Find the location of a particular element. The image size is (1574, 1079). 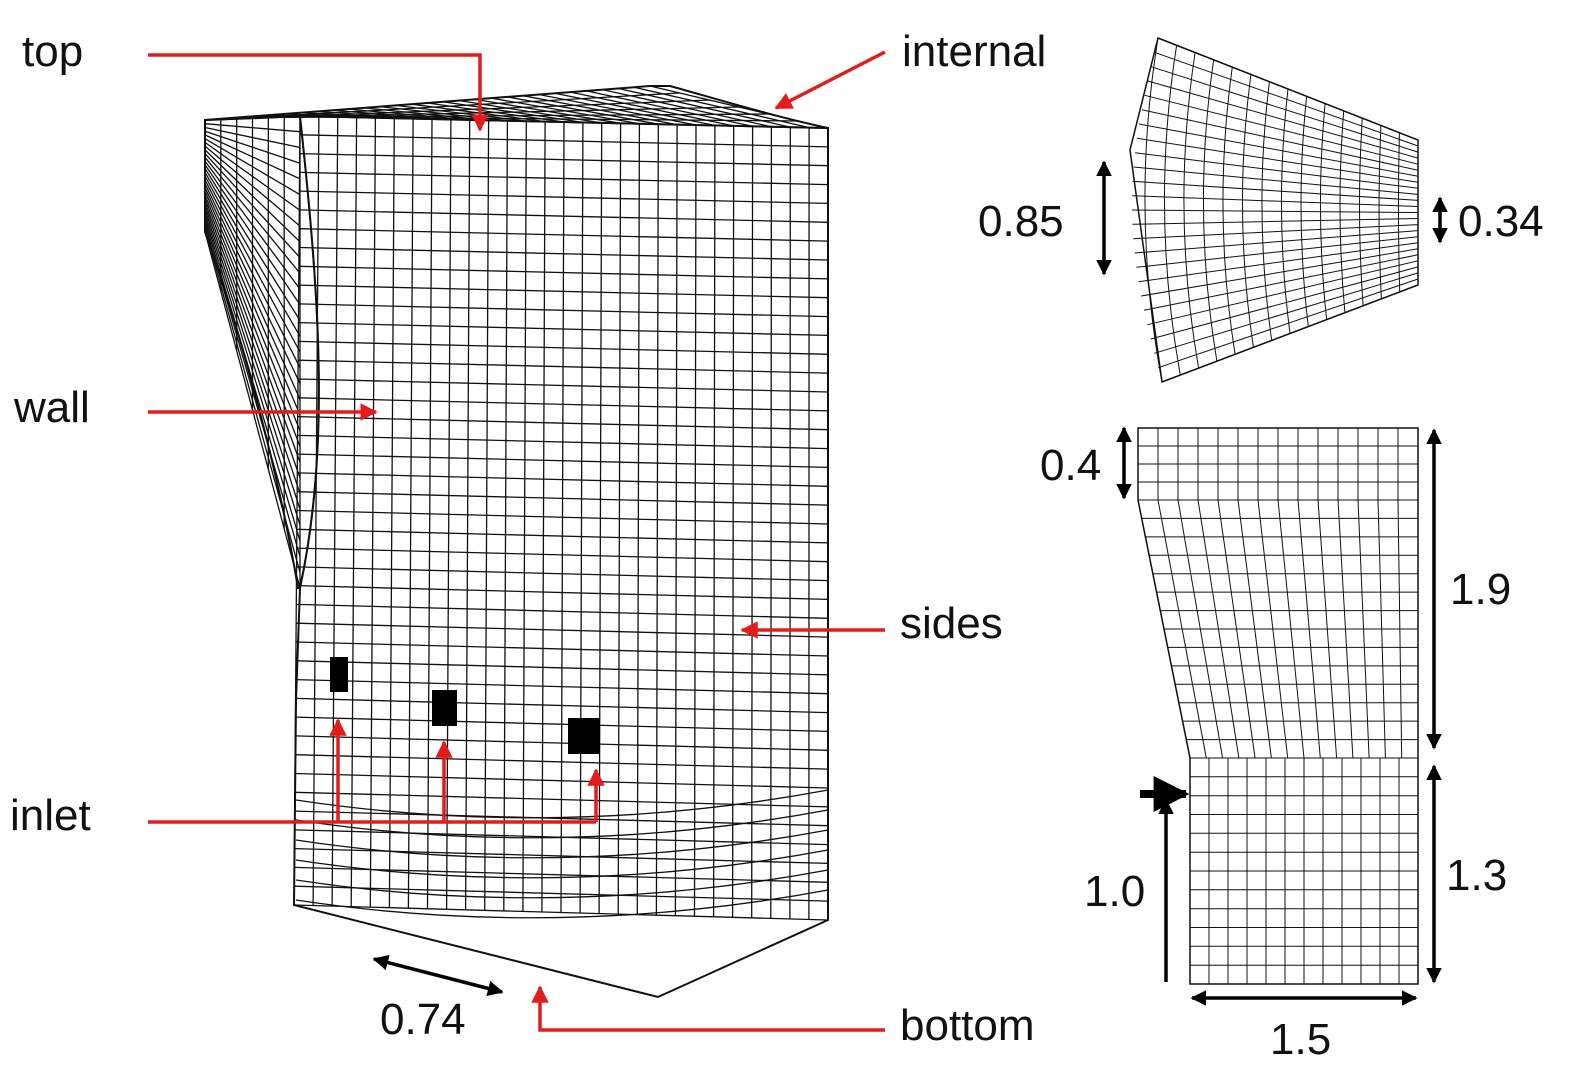

dim-inlet-height: 1.0 is located at coordinates (1114, 891).